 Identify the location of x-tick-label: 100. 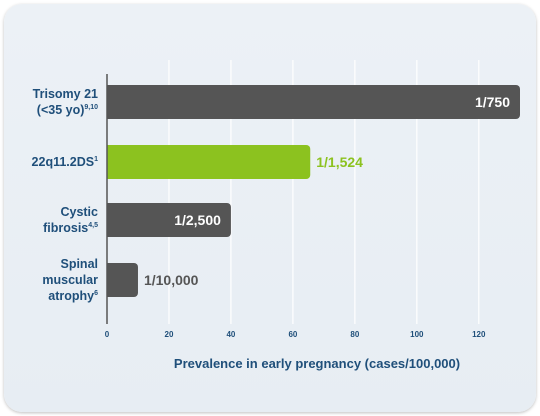
(417, 334).